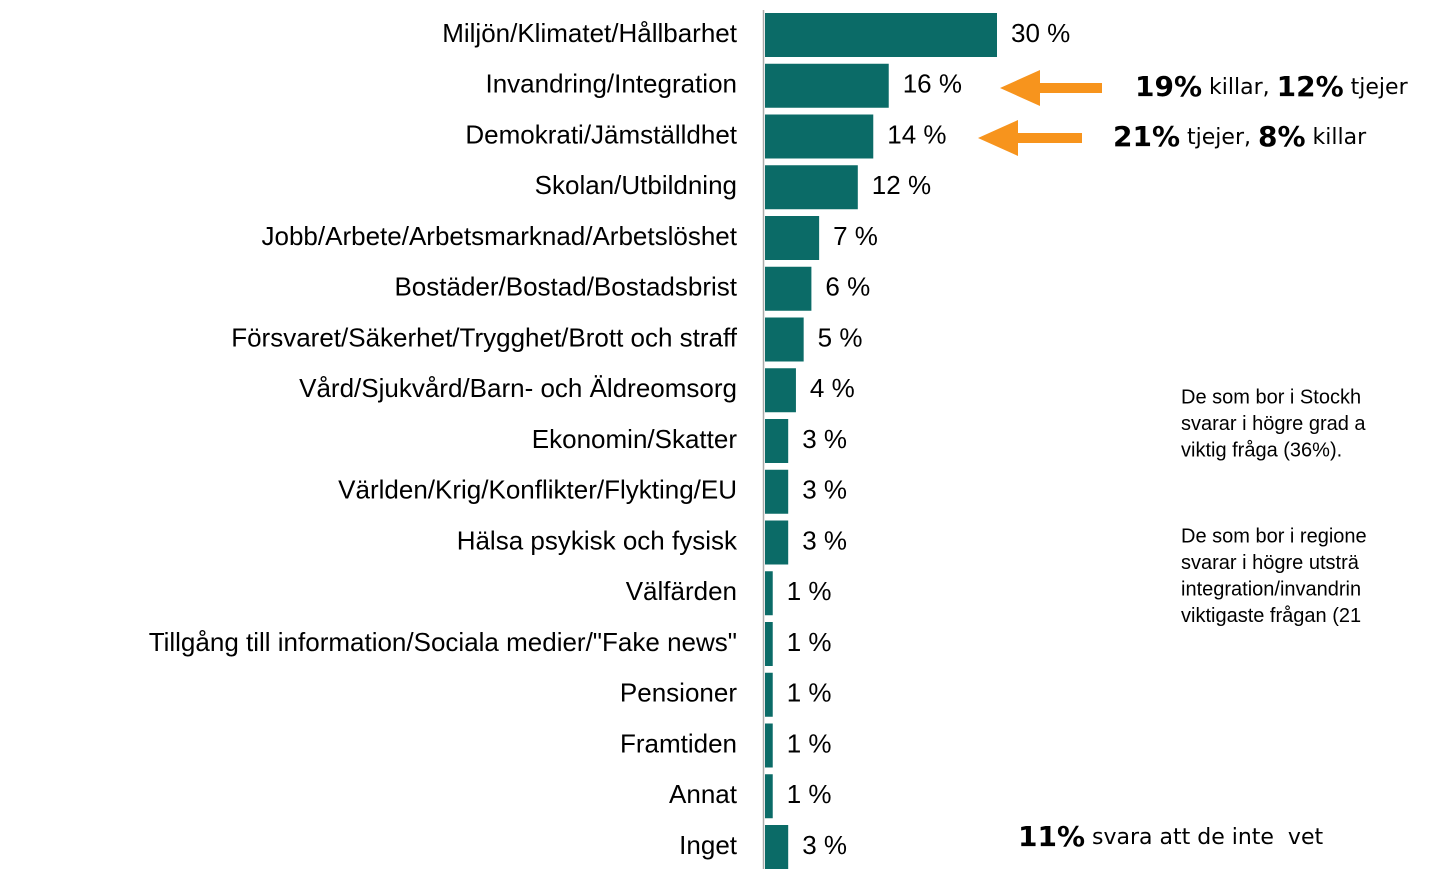  What do you see at coordinates (932, 84) in the screenshot?
I see `value-label: 16 %` at bounding box center [932, 84].